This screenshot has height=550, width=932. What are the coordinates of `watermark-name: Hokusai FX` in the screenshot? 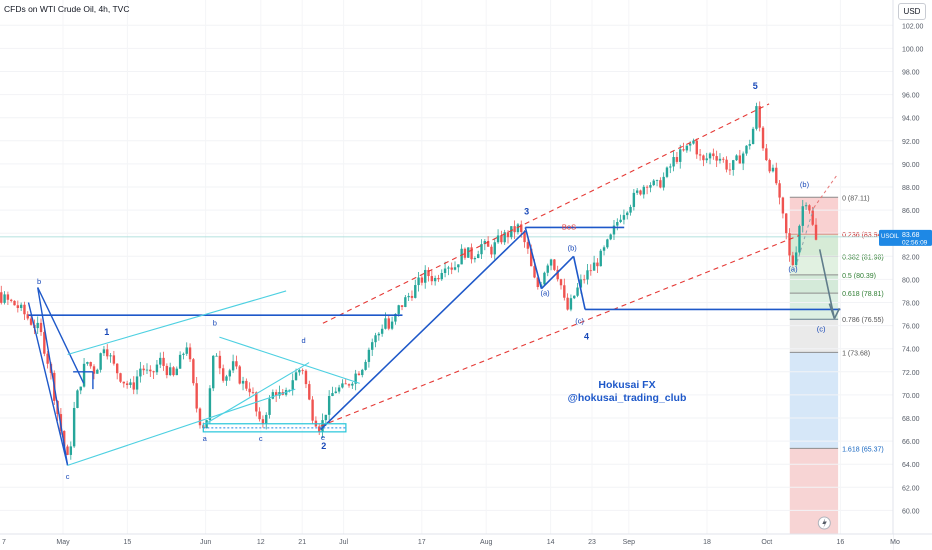 It's located at (626, 385).